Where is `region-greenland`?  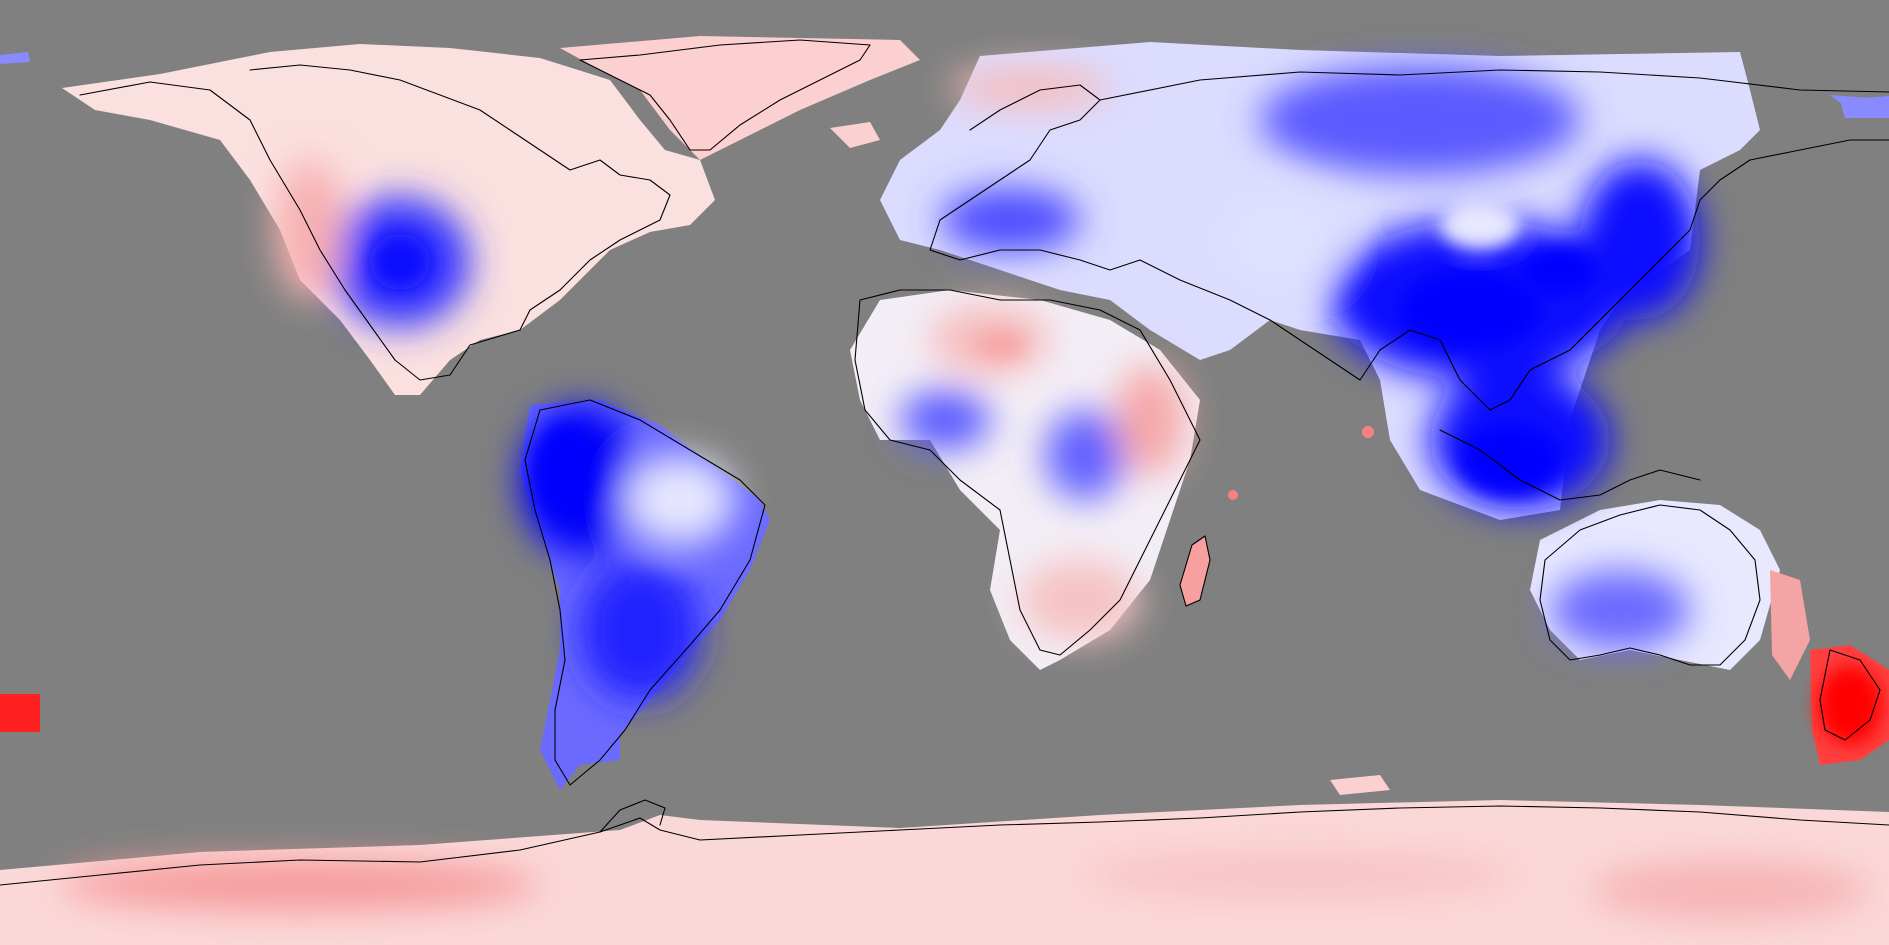 region-greenland is located at coordinates (740, 98).